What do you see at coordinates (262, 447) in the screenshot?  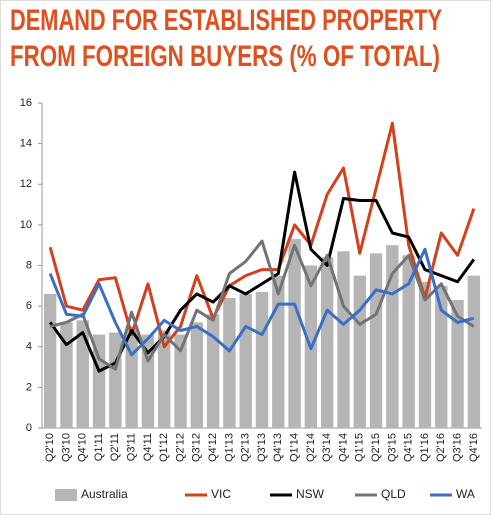 I see `x-tick-label: Q3'13` at bounding box center [262, 447].